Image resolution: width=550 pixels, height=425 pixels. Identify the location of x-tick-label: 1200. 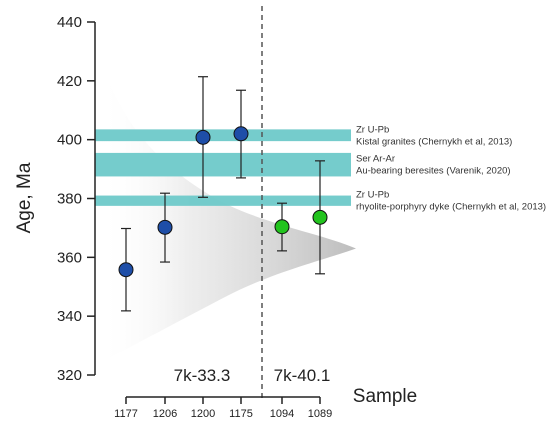
(203, 414).